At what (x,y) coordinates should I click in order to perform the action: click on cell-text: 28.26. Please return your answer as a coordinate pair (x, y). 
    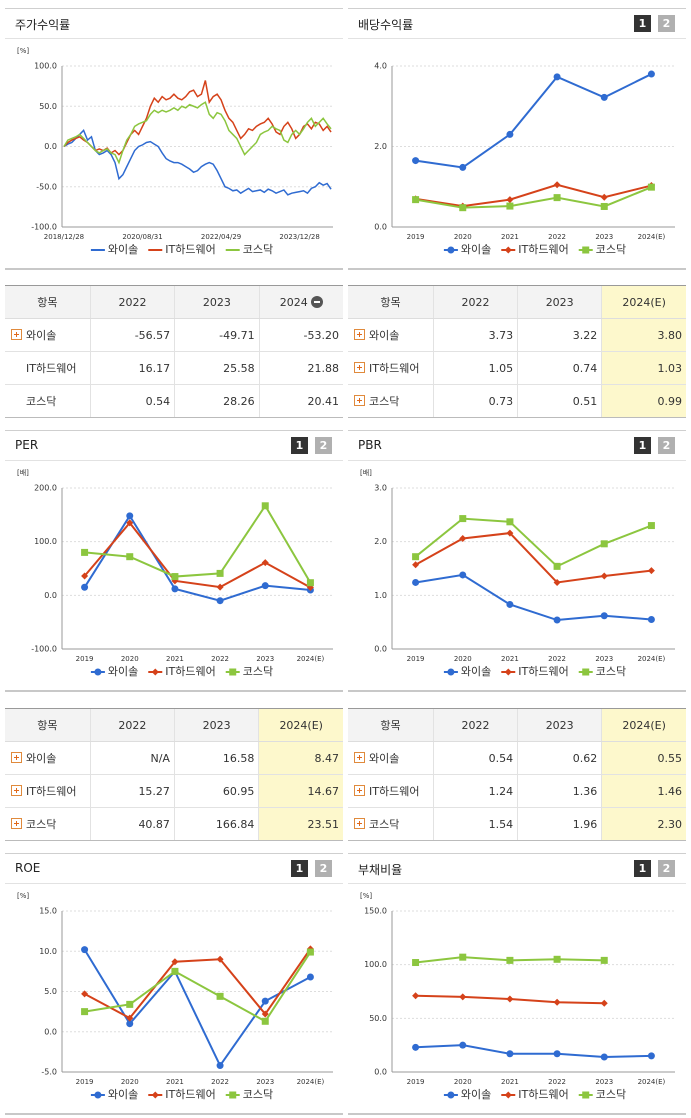
    Looking at the image, I should click on (239, 401).